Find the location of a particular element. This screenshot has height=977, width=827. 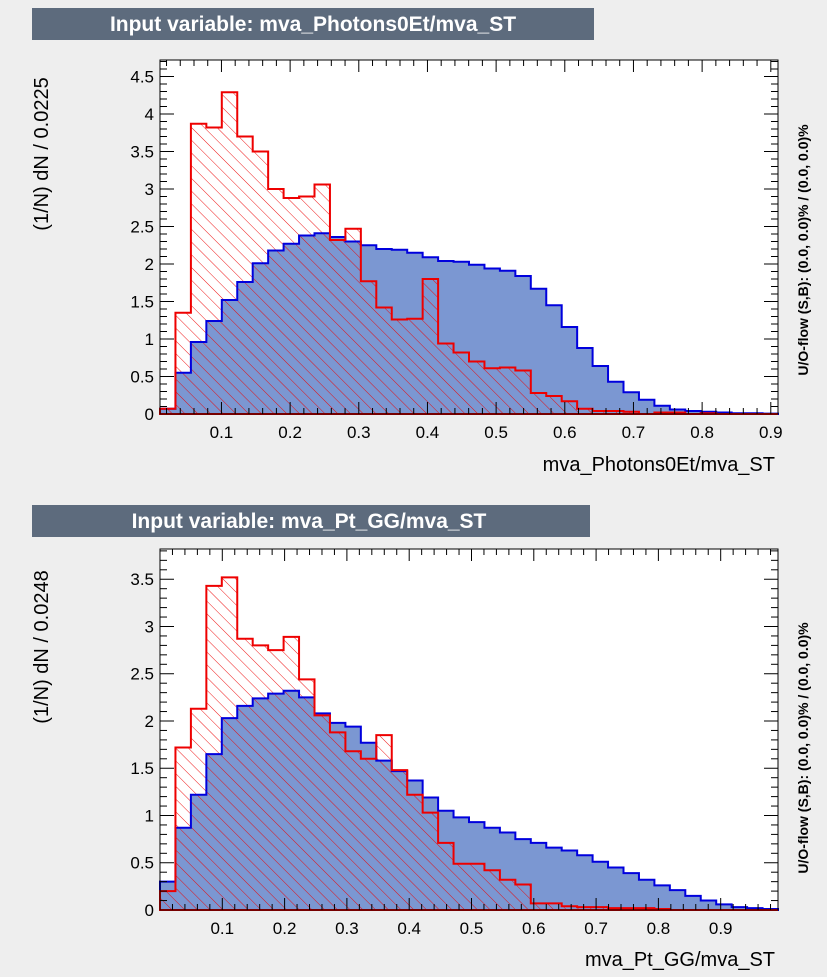

chart-title: Input variable: mva_Pt_GG/mva_ST is located at coordinates (309, 521).